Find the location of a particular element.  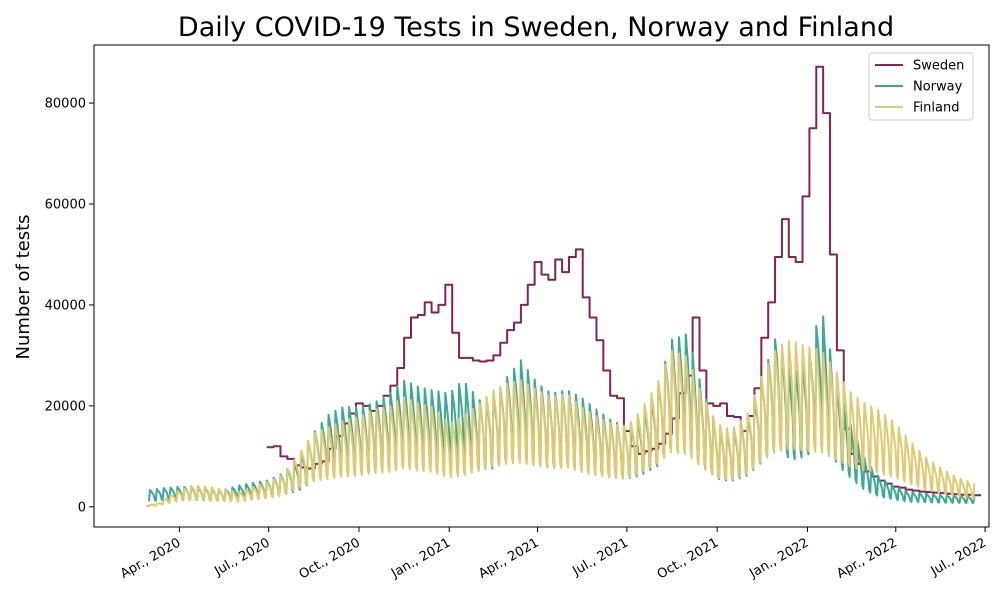

x-tick-label: Jul., 2020 is located at coordinates (241, 557).